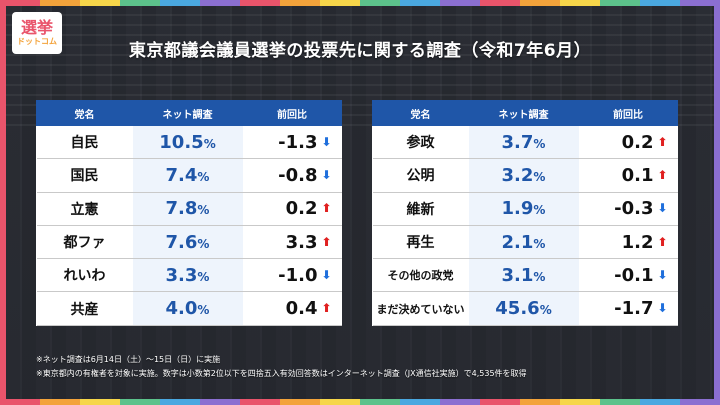  What do you see at coordinates (637, 242) in the screenshot?
I see `change-number: 1.2` at bounding box center [637, 242].